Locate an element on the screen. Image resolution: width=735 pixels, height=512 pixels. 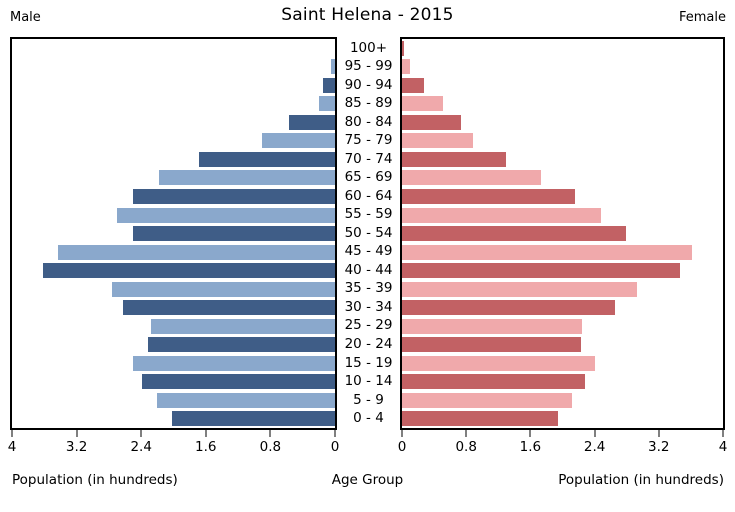
age-group-label-95-99: 95 - 99 is located at coordinates (368, 66).